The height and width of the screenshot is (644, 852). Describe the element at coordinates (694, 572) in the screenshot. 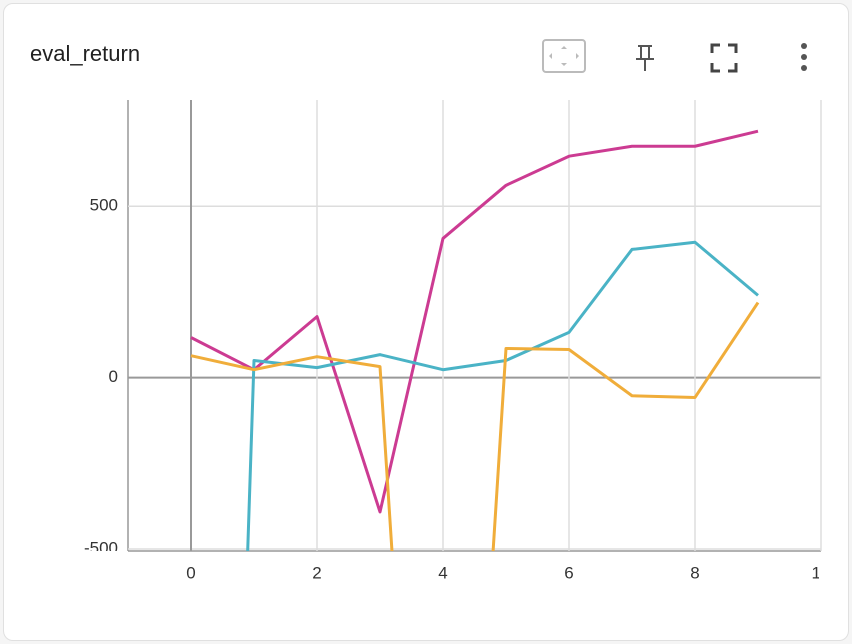

I see `x-tick-label: 8` at that location.